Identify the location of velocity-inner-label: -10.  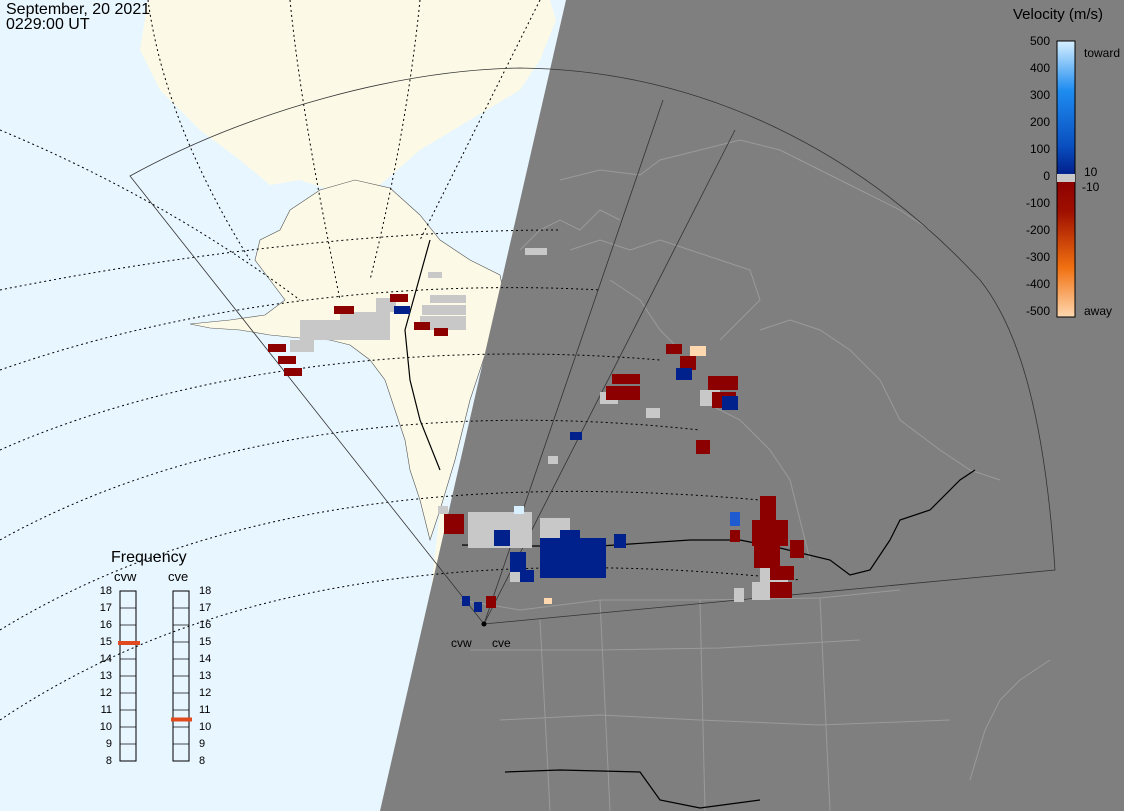
(1091, 187).